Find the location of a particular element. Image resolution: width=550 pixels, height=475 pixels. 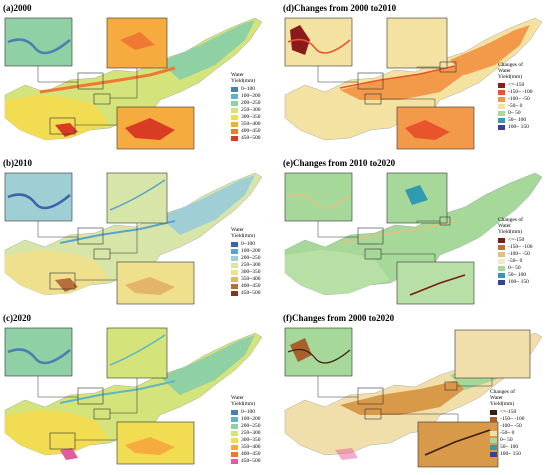

map-c is located at coordinates (133, 396).